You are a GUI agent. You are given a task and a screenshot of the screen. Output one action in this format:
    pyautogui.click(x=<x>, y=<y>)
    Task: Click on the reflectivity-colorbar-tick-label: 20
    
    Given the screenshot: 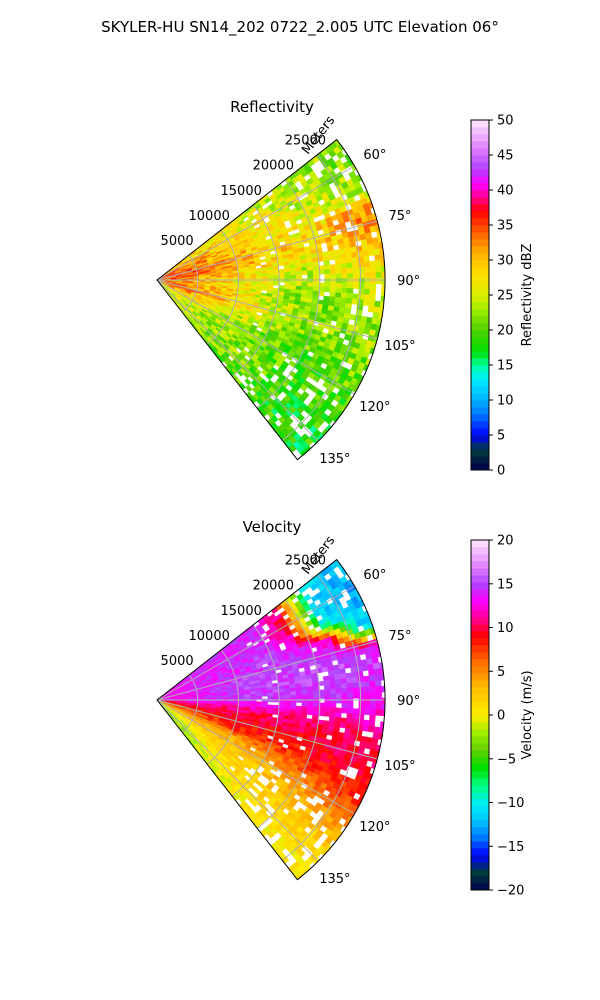 What is the action you would take?
    pyautogui.click(x=505, y=331)
    